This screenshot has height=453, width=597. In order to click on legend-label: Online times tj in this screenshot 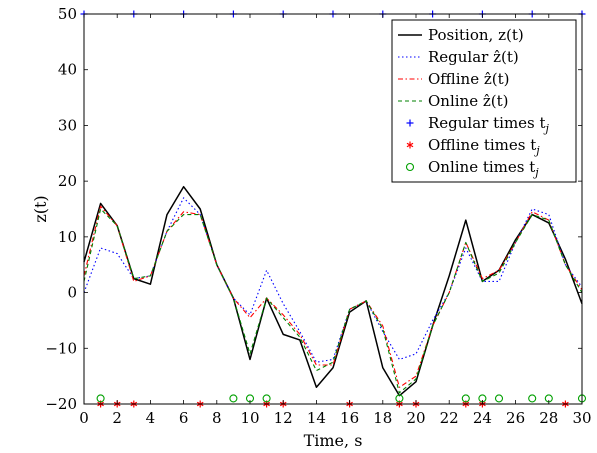, I will do `click(483, 168)`.